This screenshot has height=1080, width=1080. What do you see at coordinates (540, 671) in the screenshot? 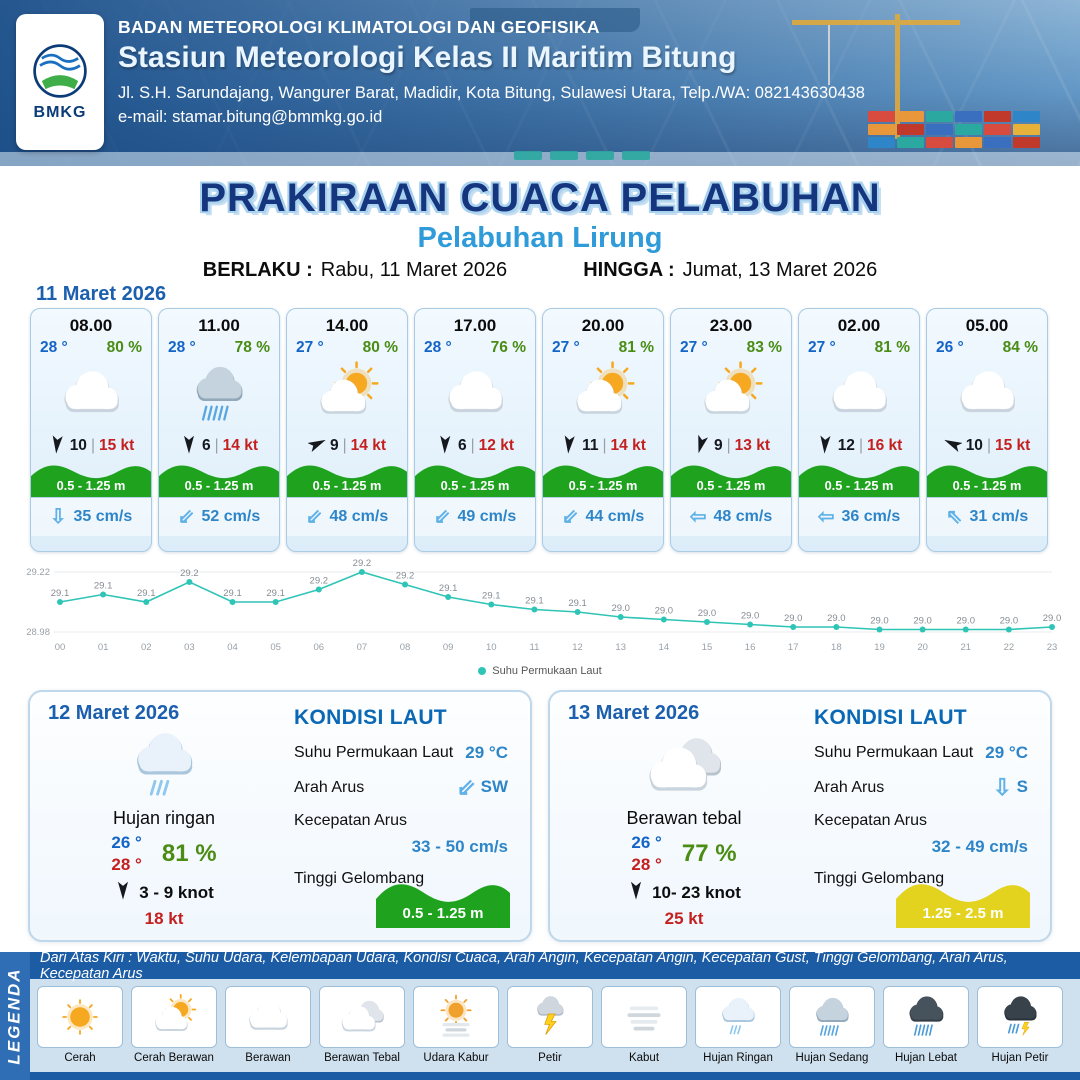
I see `sst-chart-legend: Suhu Permukaan Laut` at bounding box center [540, 671].